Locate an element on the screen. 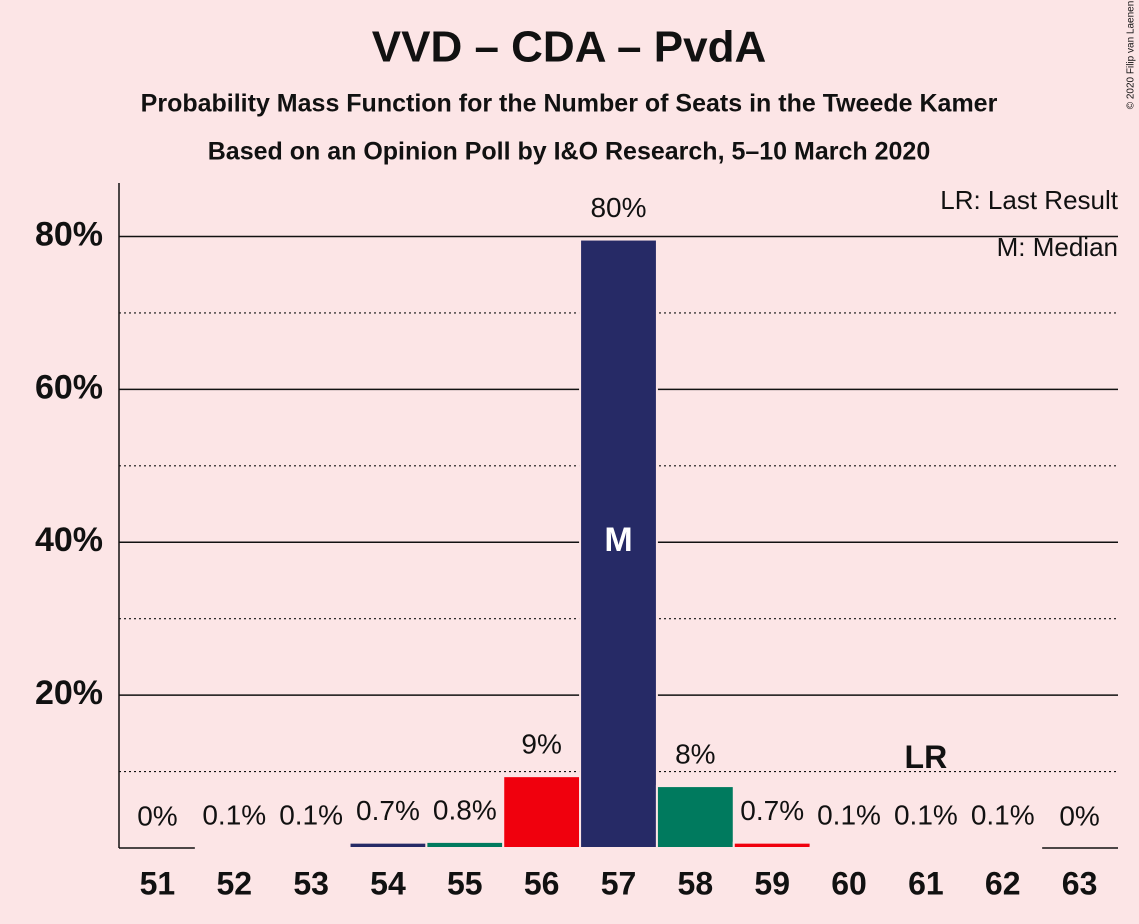 Image resolution: width=1139 pixels, height=924 pixels. data-label: 8% is located at coordinates (695, 753).